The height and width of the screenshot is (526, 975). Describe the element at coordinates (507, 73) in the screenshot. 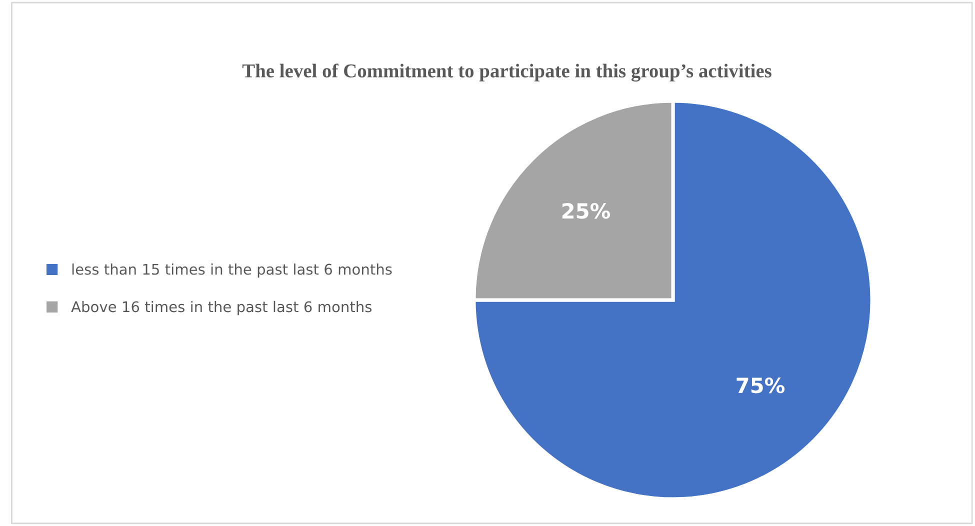

I see `chart-title: The level of Commitment to participate in this group’s activities` at that location.